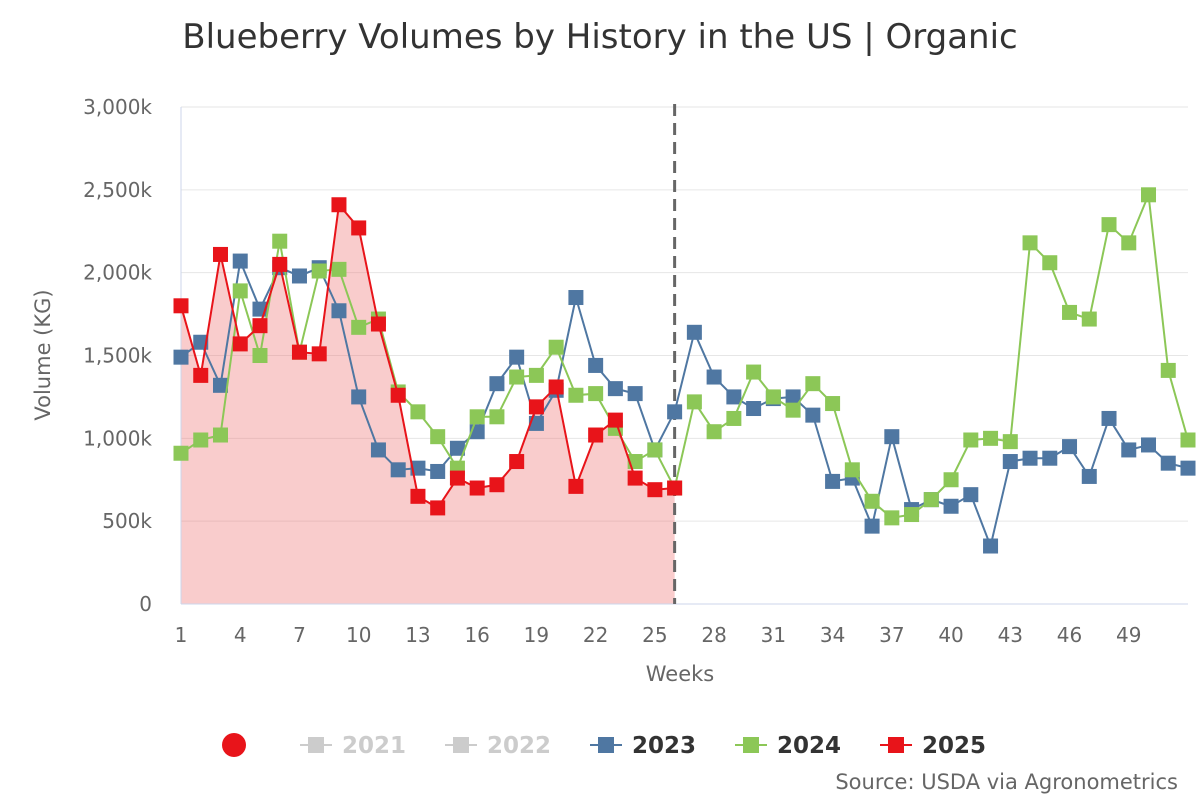  I want to click on y-tick-label: 500k, so click(127, 521).